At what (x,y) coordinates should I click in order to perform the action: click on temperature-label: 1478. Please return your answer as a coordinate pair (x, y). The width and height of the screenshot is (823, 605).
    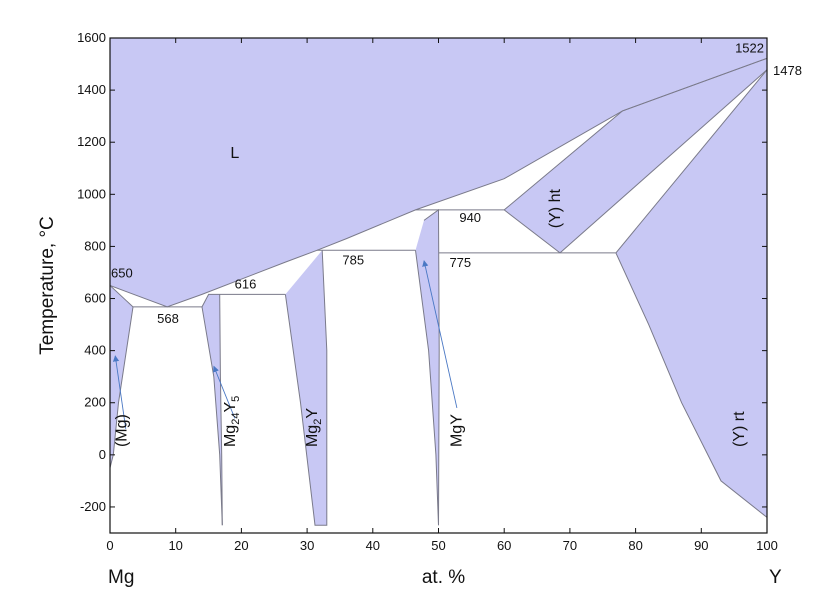
    Looking at the image, I should click on (787, 70).